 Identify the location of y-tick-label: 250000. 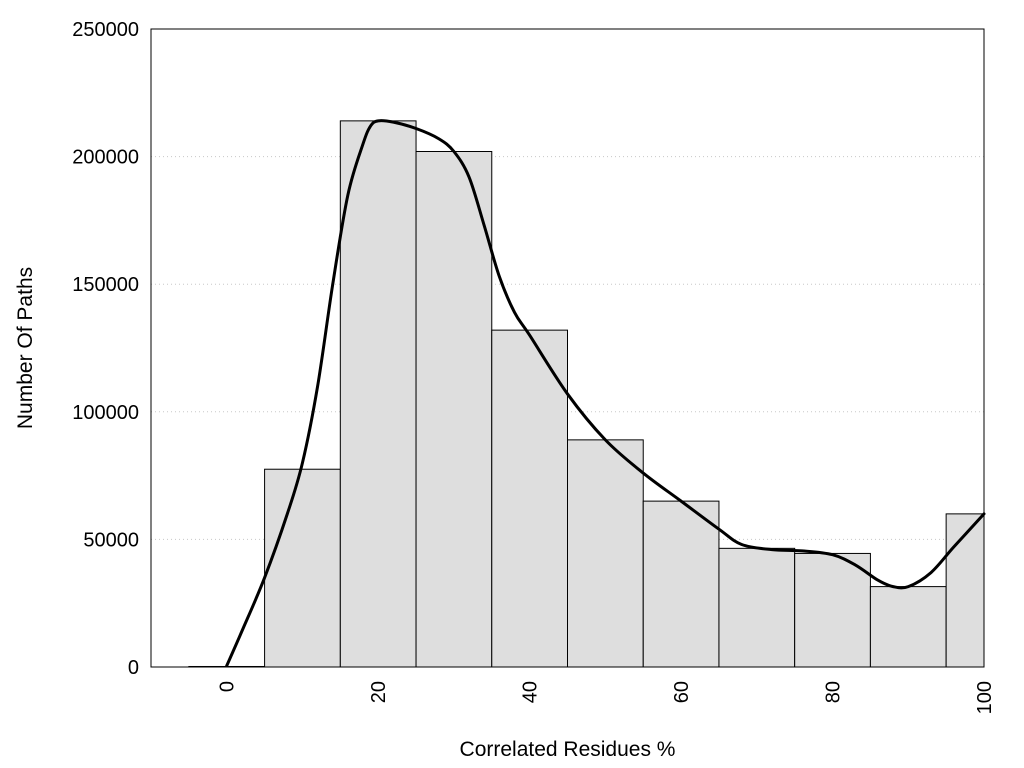
(105, 30).